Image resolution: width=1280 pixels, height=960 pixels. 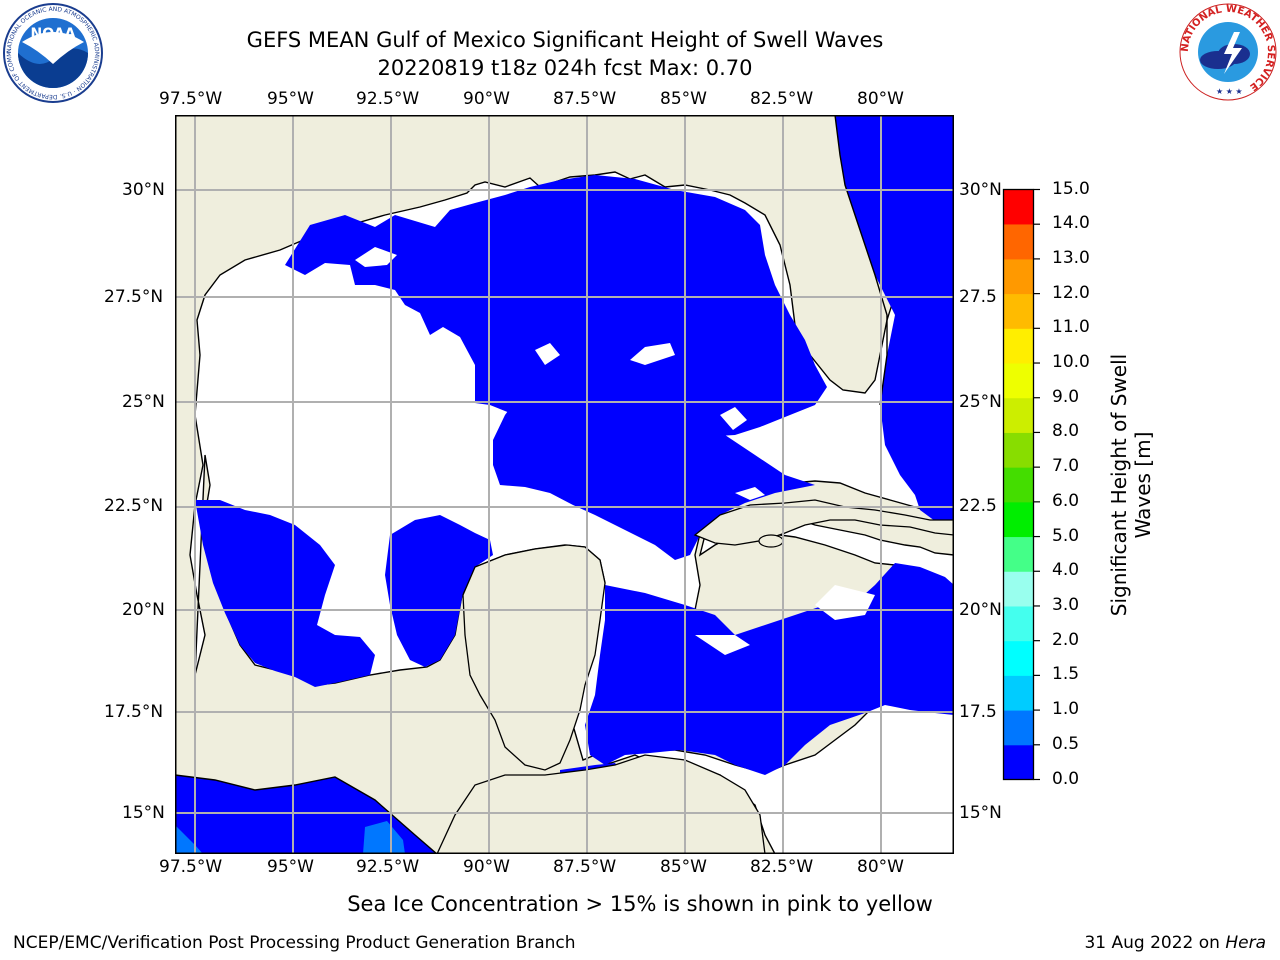 What do you see at coordinates (285, 593) in the screenshot?
I see `gulf-swell-southwest` at bounding box center [285, 593].